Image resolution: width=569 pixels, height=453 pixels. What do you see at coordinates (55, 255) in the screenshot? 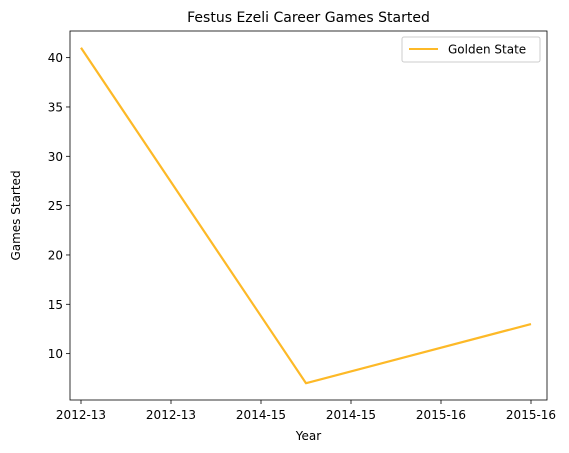
I see `y-tick-label: 20` at bounding box center [55, 255].